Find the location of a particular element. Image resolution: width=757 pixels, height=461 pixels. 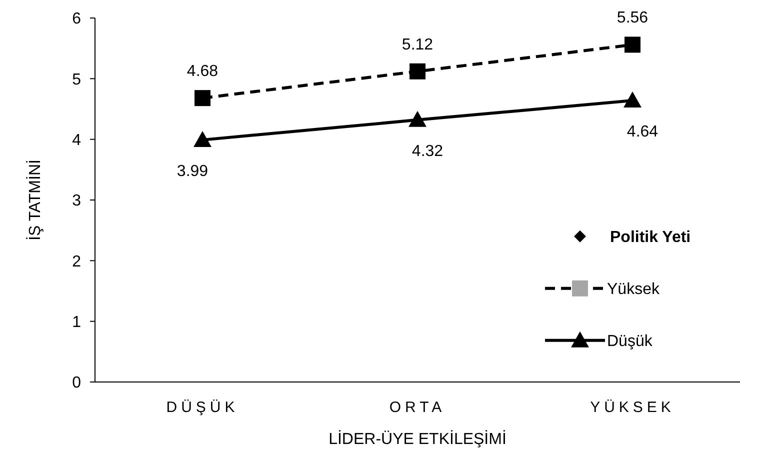

data-label: 4.68 is located at coordinates (202, 71).